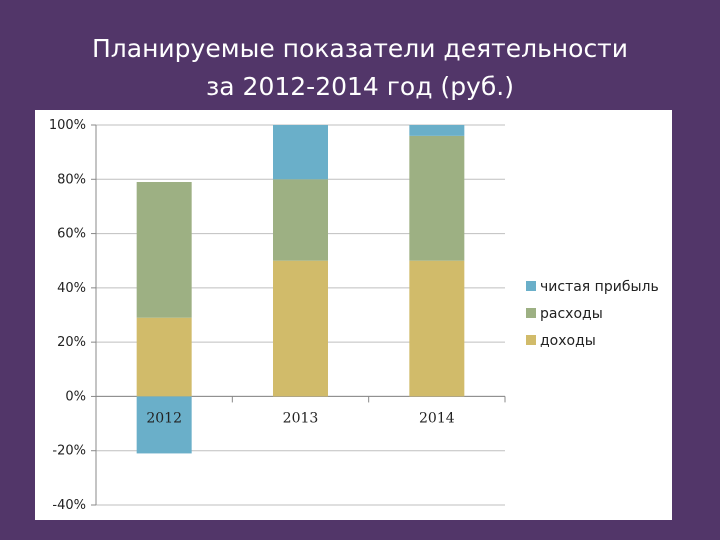 Image resolution: width=720 pixels, height=540 pixels. I want to click on y-tick-label: -40%, so click(69, 505).